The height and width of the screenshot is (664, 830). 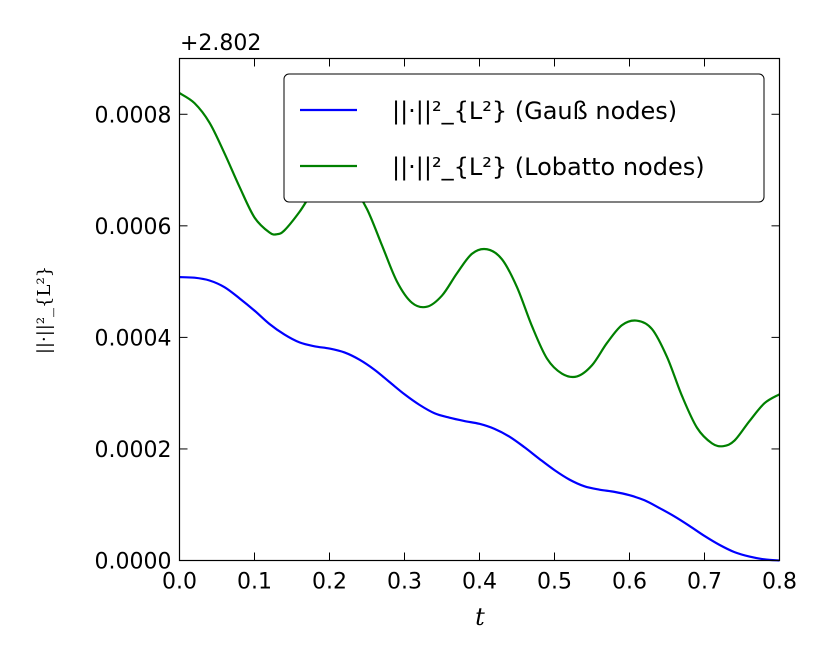 I want to click on x-tick-label: 0.8, so click(x=779, y=582).